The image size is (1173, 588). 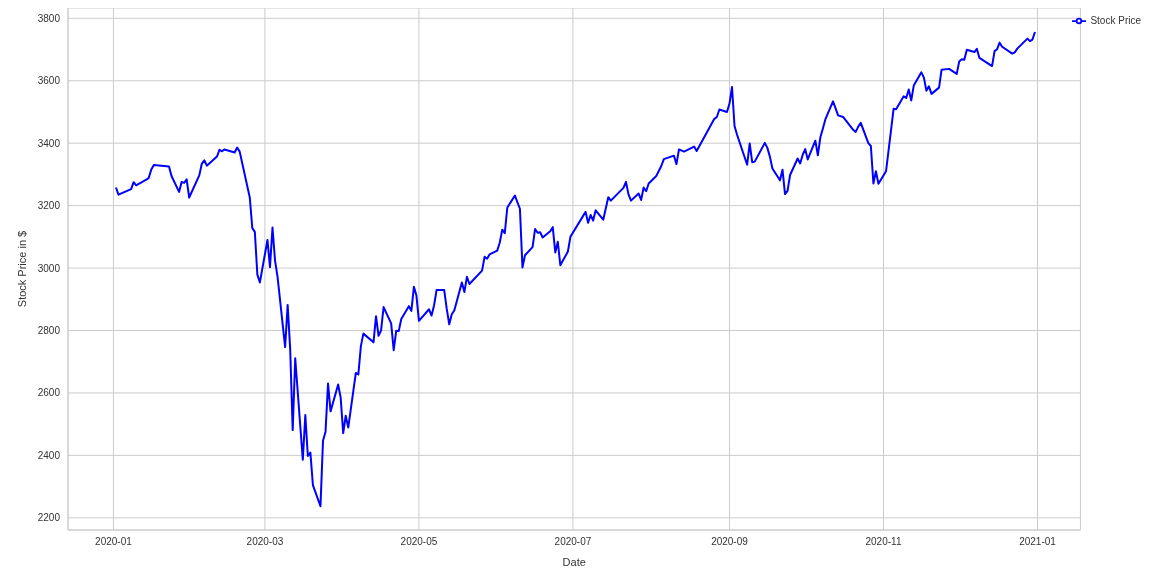 What do you see at coordinates (114, 542) in the screenshot?
I see `x-tick-label: 2020-01` at bounding box center [114, 542].